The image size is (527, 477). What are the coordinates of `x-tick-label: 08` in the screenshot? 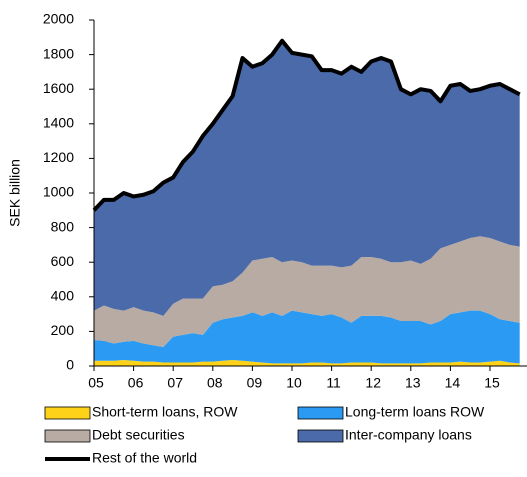 It's located at (215, 383).